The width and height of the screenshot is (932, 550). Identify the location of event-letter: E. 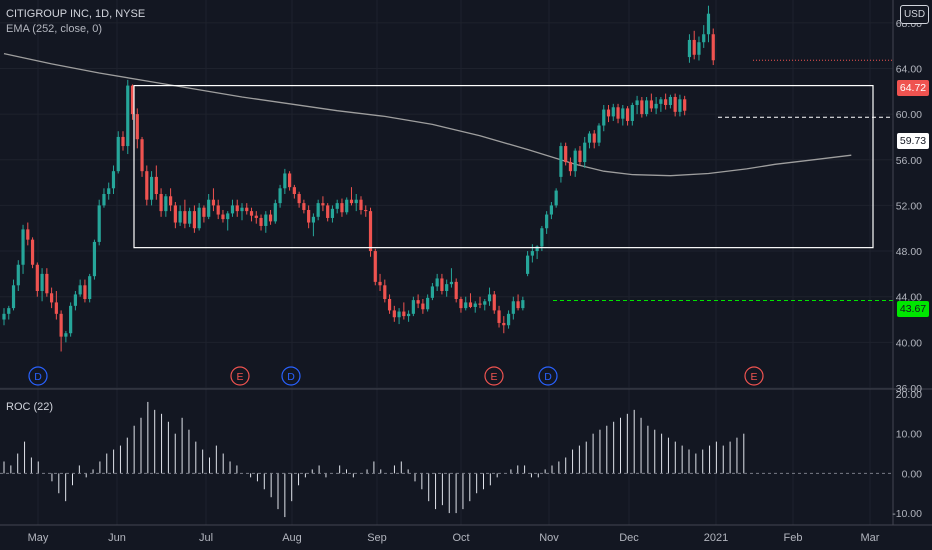
(753, 377).